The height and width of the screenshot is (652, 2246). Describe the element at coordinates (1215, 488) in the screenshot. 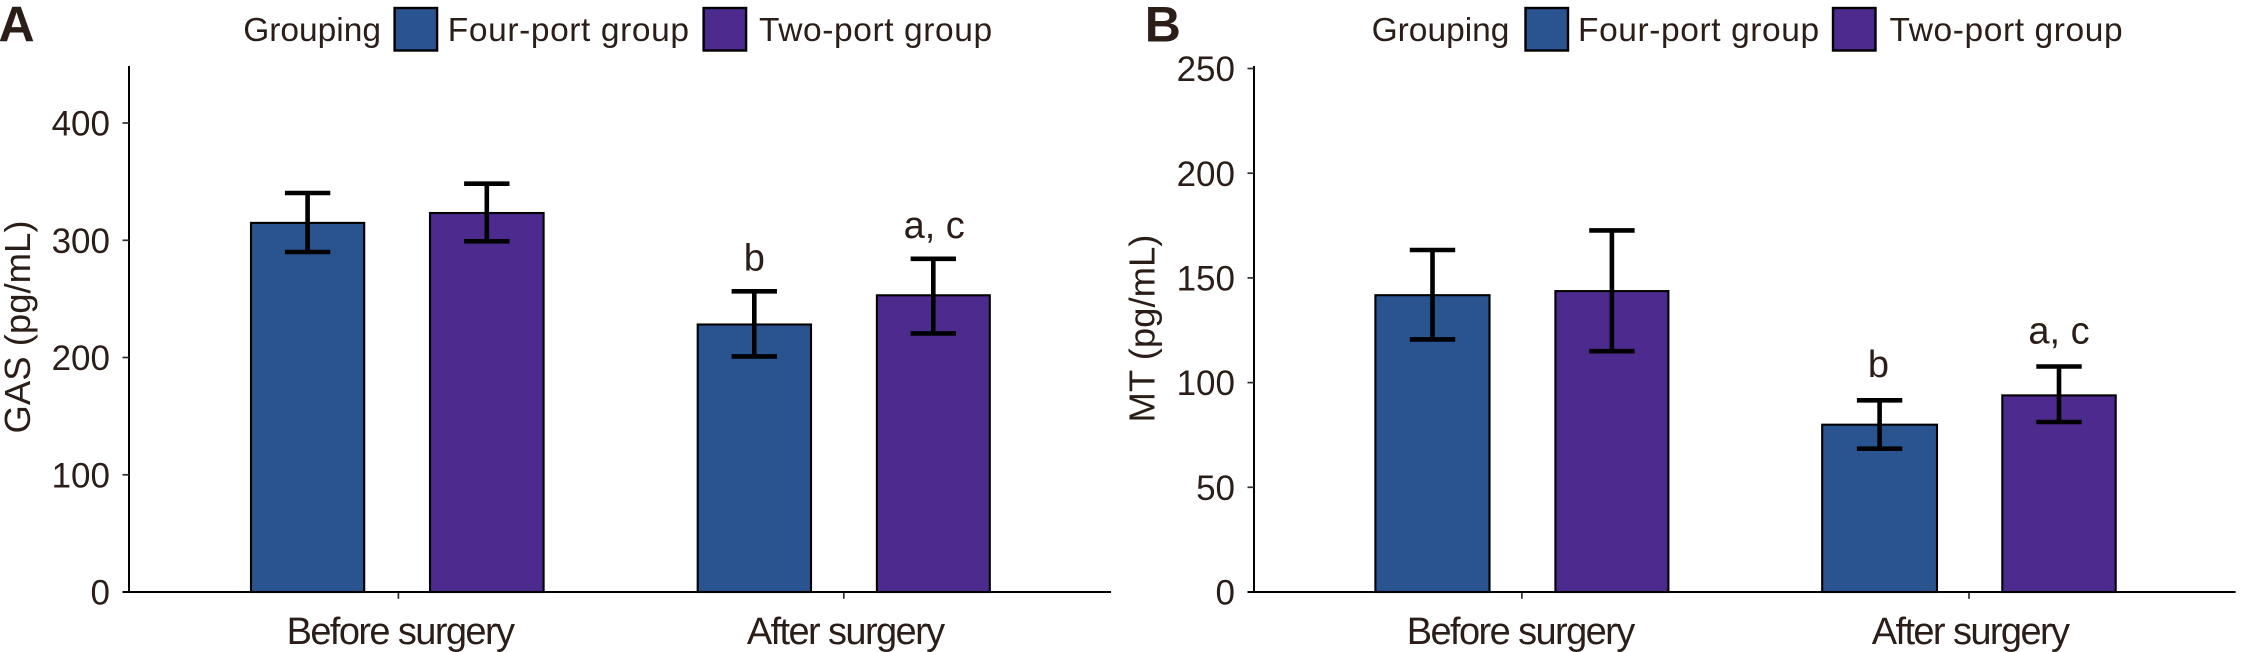

I see `svg-text: 50` at that location.